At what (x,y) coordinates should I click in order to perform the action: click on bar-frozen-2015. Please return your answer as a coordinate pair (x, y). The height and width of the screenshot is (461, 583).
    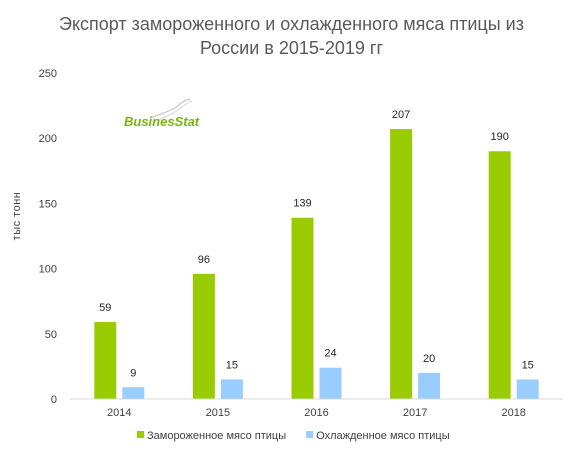
    Looking at the image, I should click on (203, 336).